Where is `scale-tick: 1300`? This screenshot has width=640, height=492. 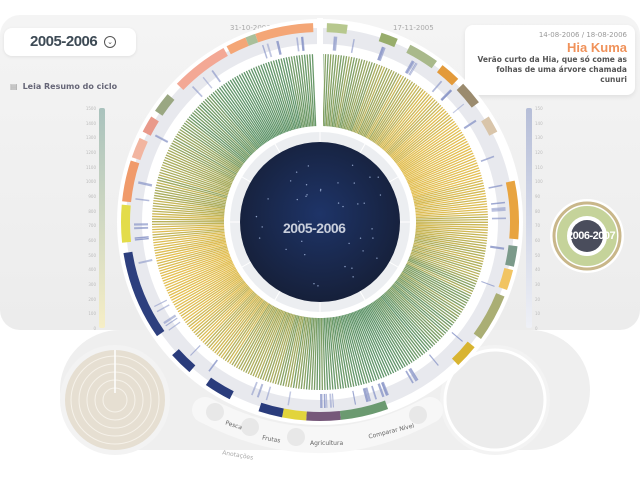
scale-tick: 1300 is located at coordinates (90, 138).